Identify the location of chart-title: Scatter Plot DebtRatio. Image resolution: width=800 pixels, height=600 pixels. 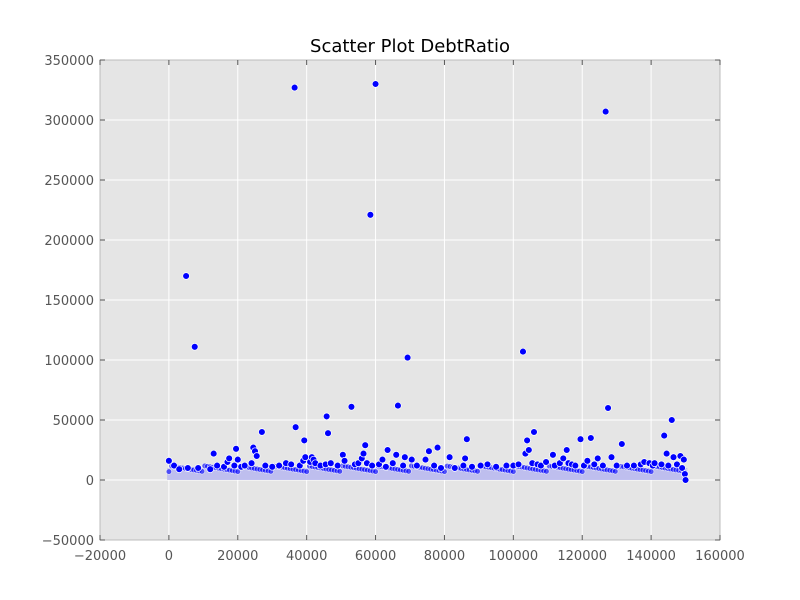
(410, 46).